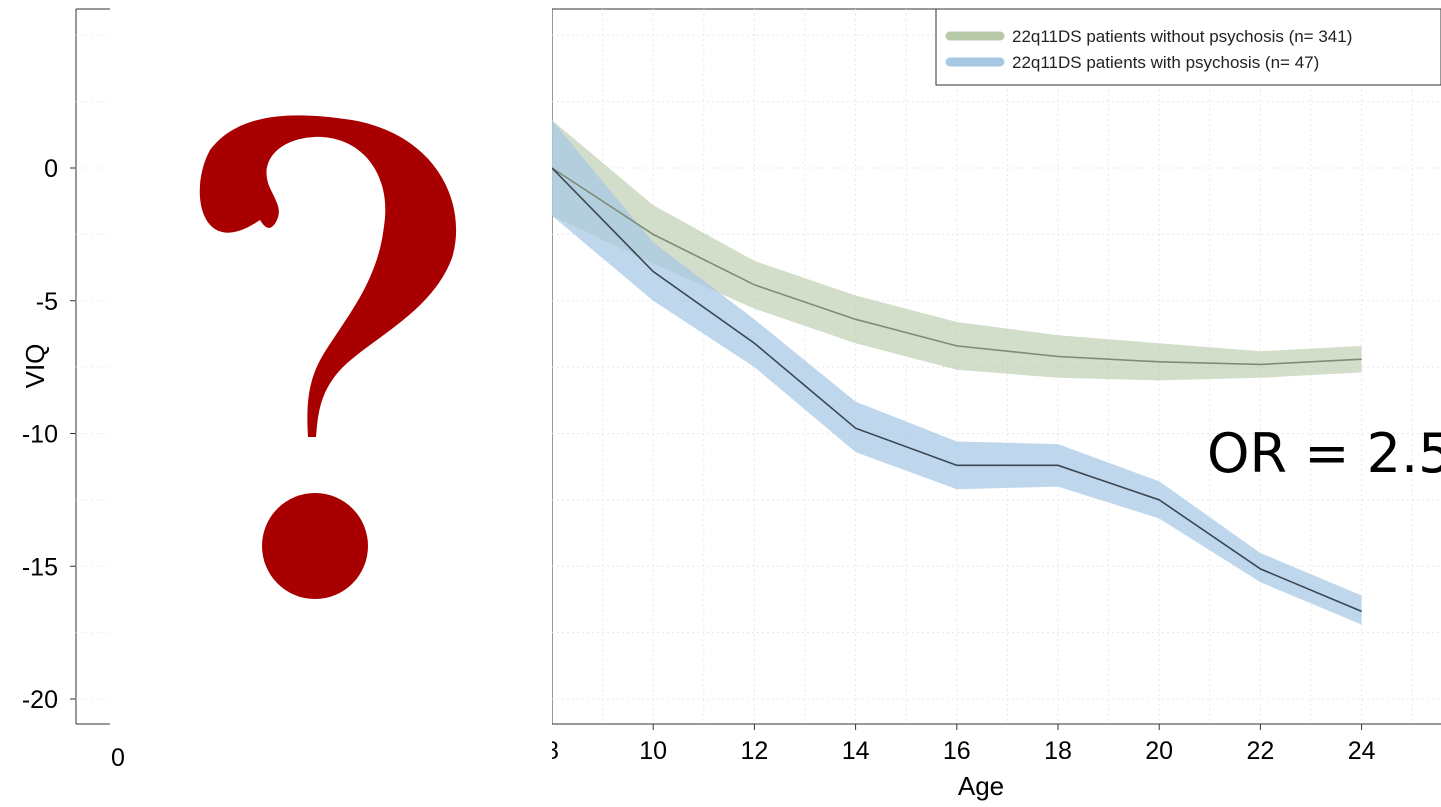  What do you see at coordinates (40, 700) in the screenshot?
I see `y-tick-label: -20` at bounding box center [40, 700].